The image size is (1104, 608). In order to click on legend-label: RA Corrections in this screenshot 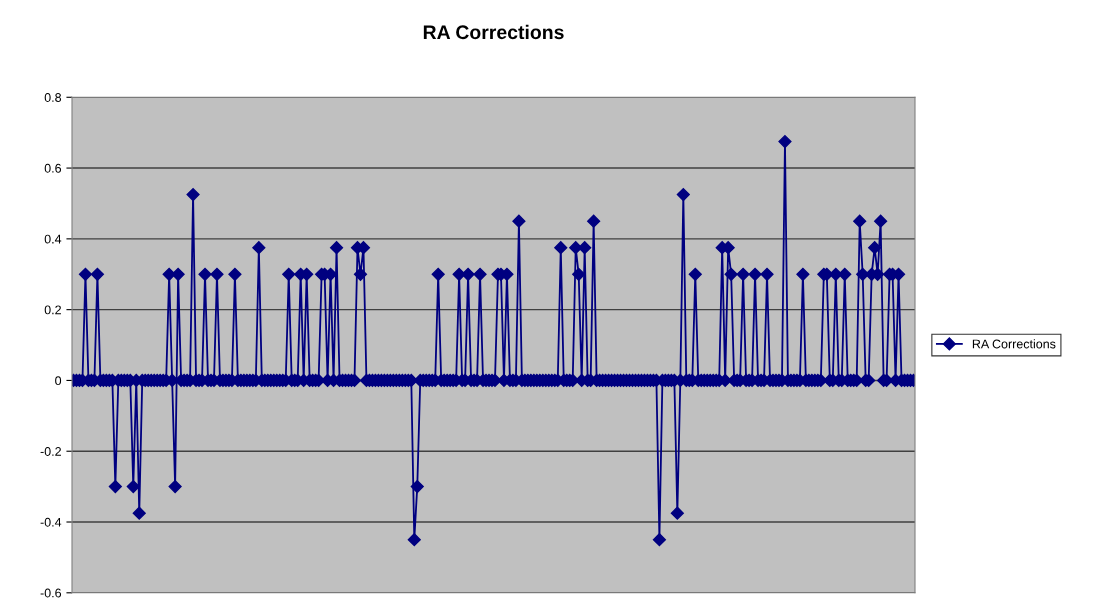, I will do `click(1014, 344)`.